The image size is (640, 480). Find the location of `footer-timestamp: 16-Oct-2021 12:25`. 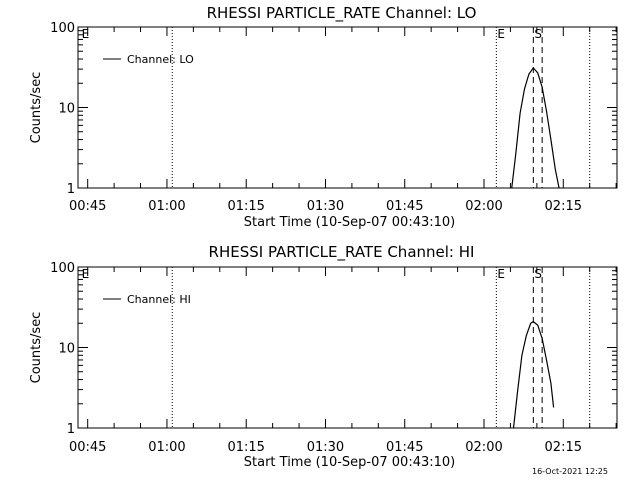

footer-timestamp: 16-Oct-2021 12:25 is located at coordinates (570, 471).